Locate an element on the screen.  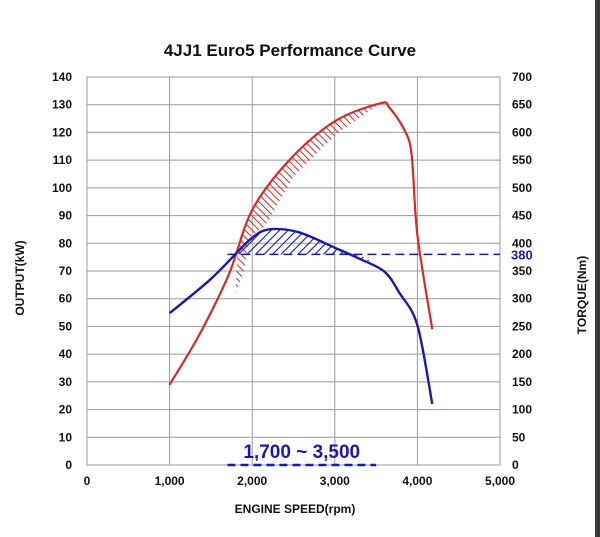
y-tick-label: 10 is located at coordinates (66, 437).